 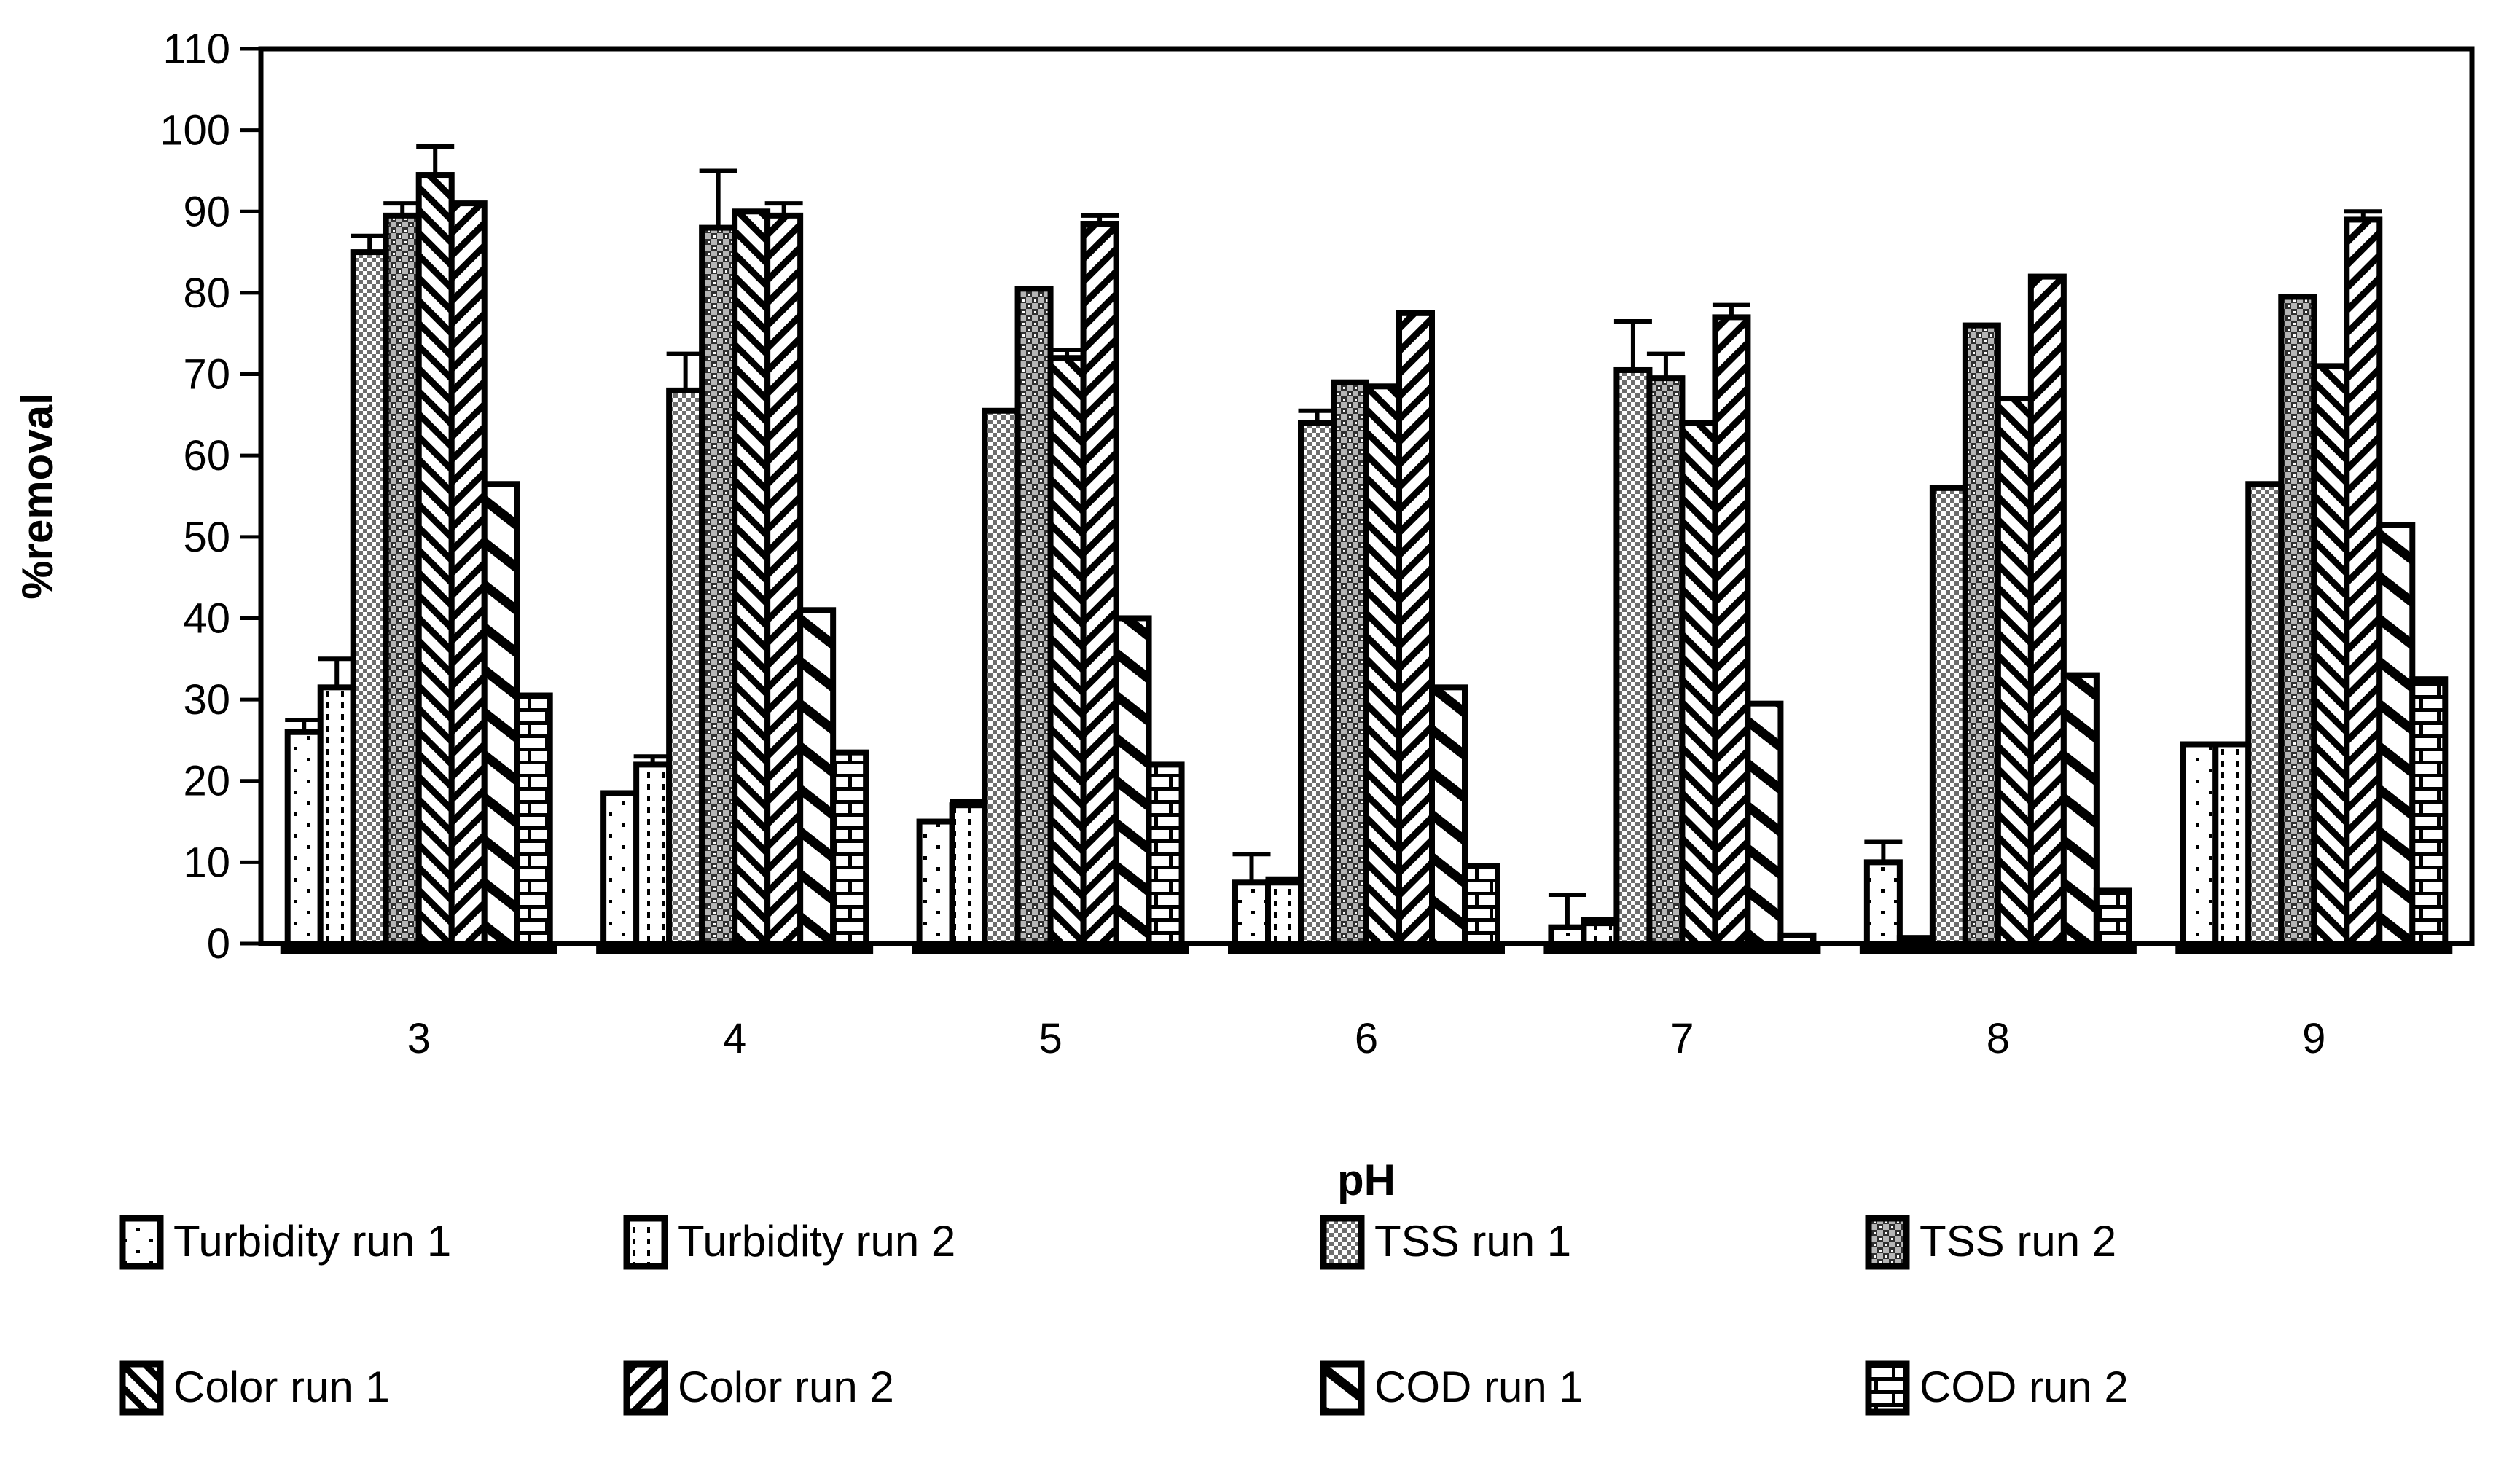 What do you see at coordinates (734, 1038) in the screenshot?
I see `x-category-label: 4` at bounding box center [734, 1038].